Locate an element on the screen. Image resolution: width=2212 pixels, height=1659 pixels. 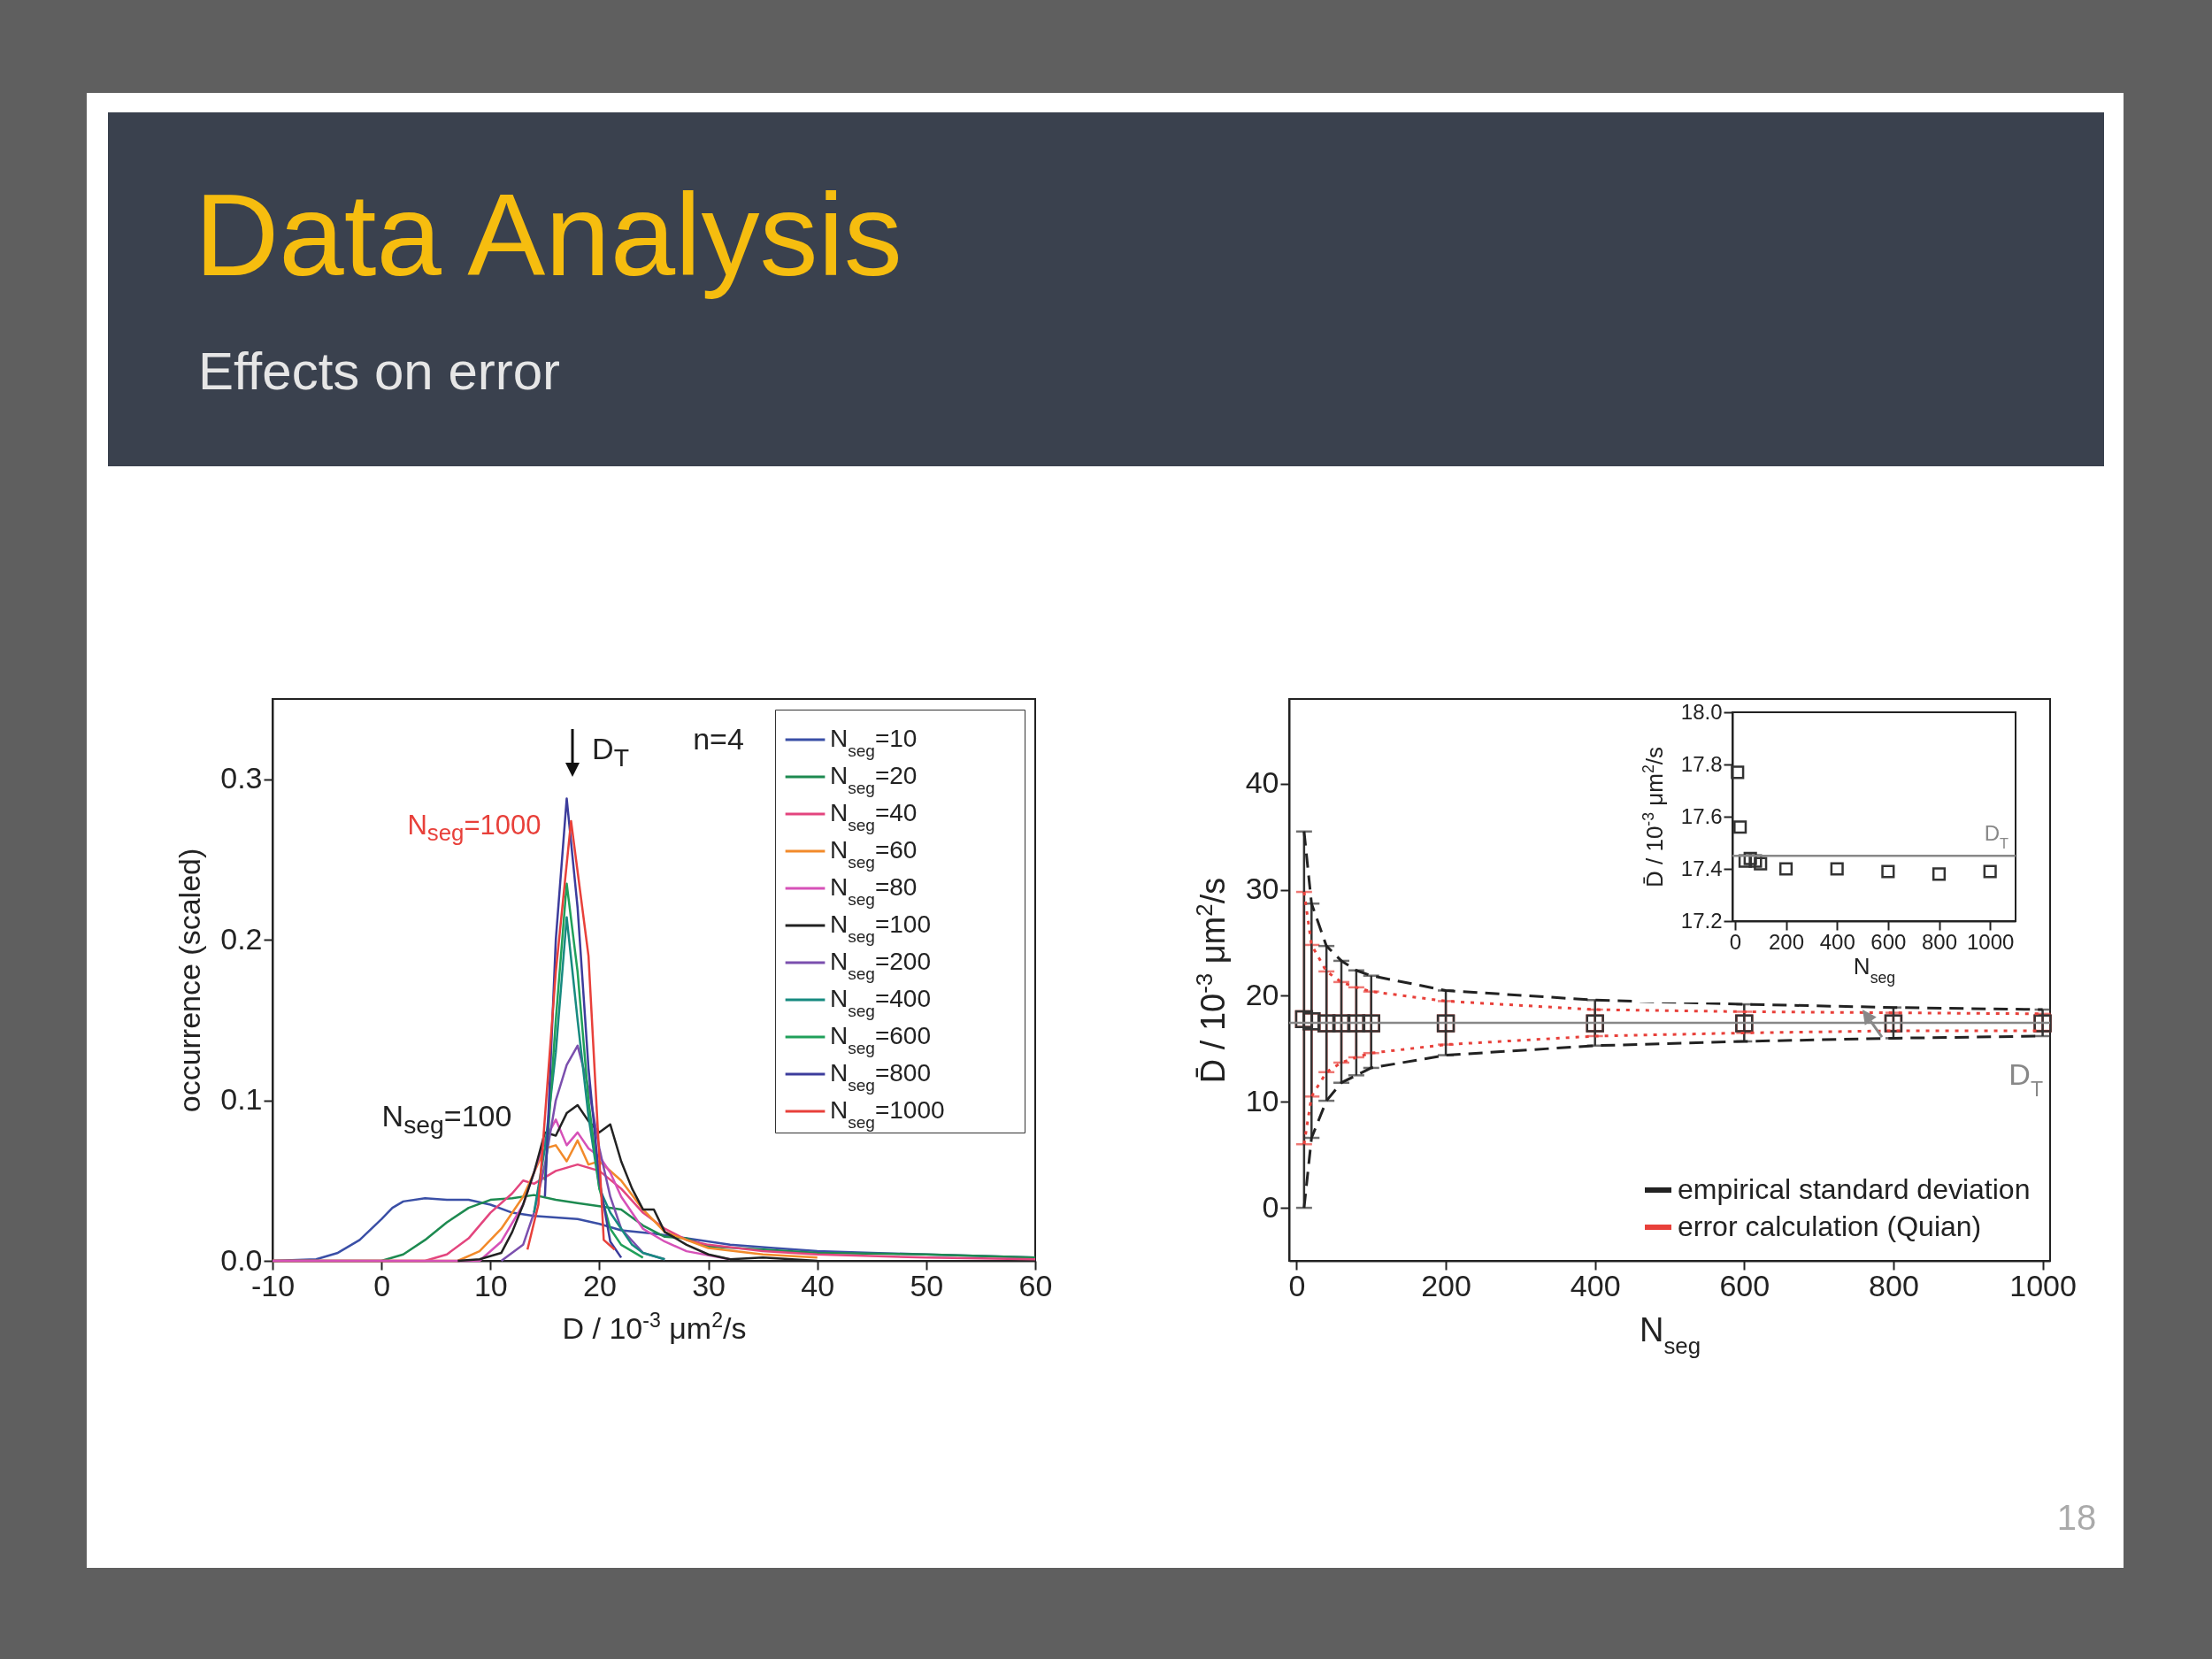
y-tick-label: 17.6 is located at coordinates (1702, 815).